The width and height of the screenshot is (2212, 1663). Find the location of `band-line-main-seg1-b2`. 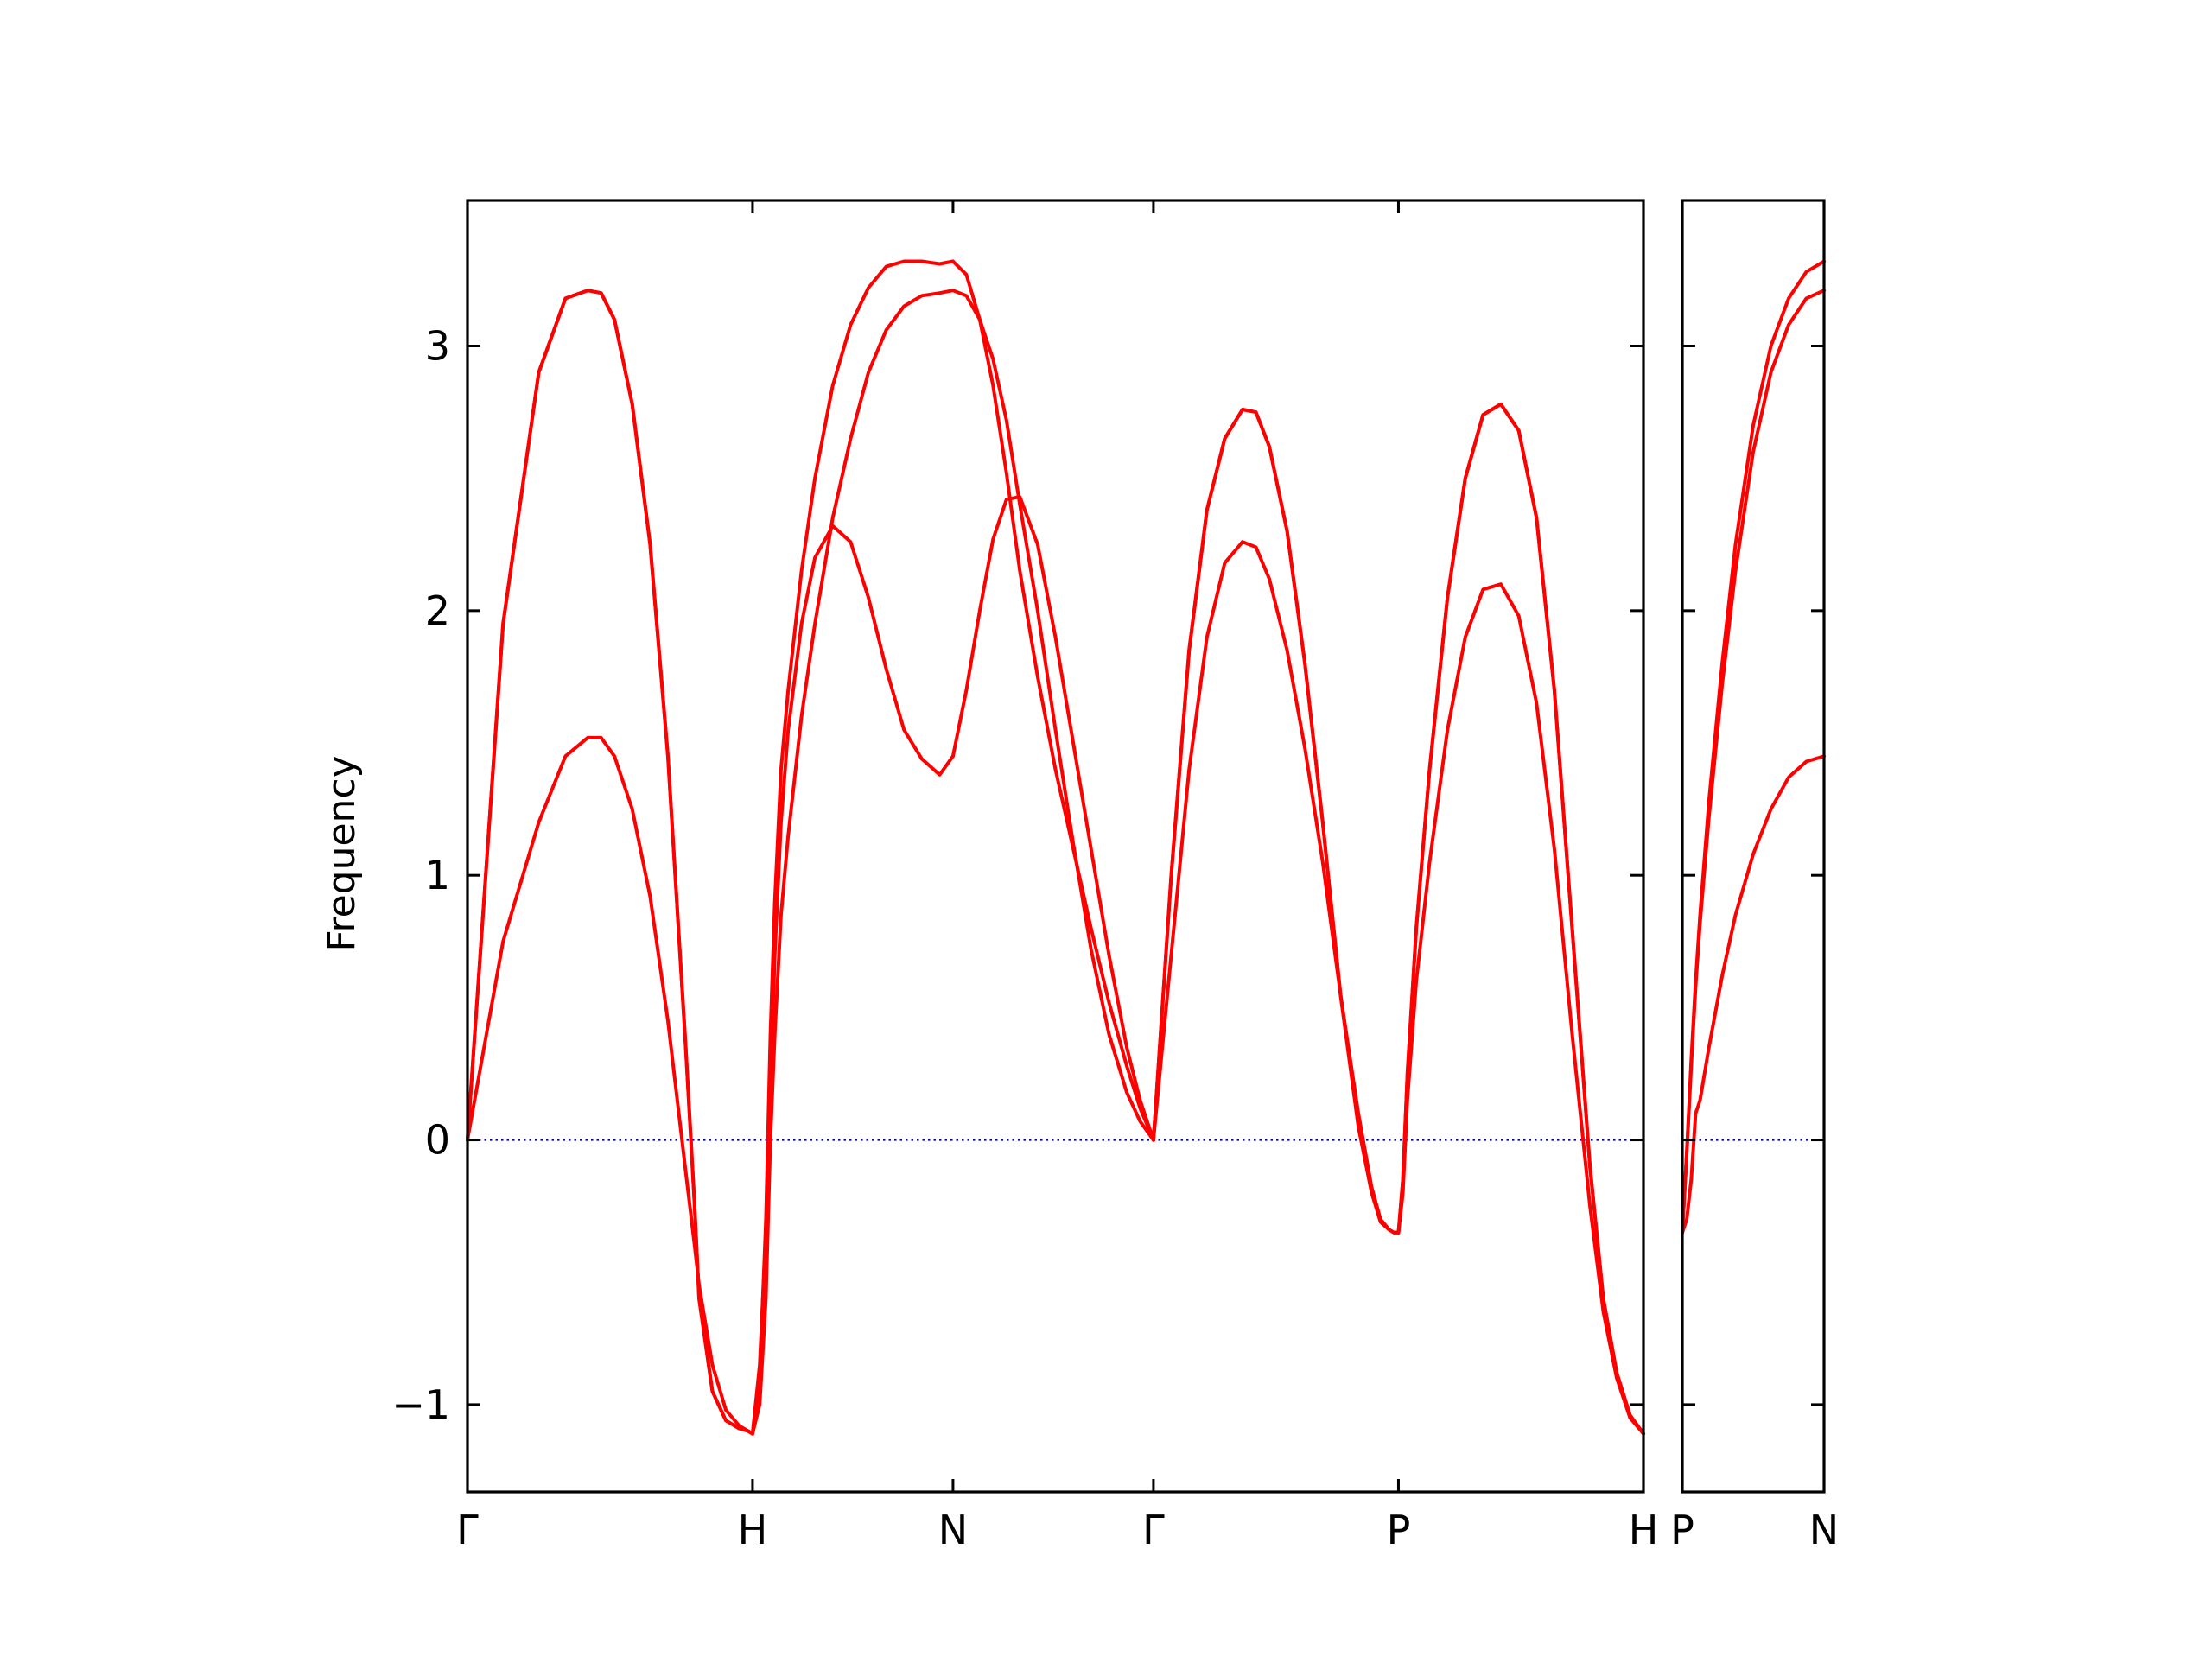

band-line-main-seg1-b2 is located at coordinates (852, 863).